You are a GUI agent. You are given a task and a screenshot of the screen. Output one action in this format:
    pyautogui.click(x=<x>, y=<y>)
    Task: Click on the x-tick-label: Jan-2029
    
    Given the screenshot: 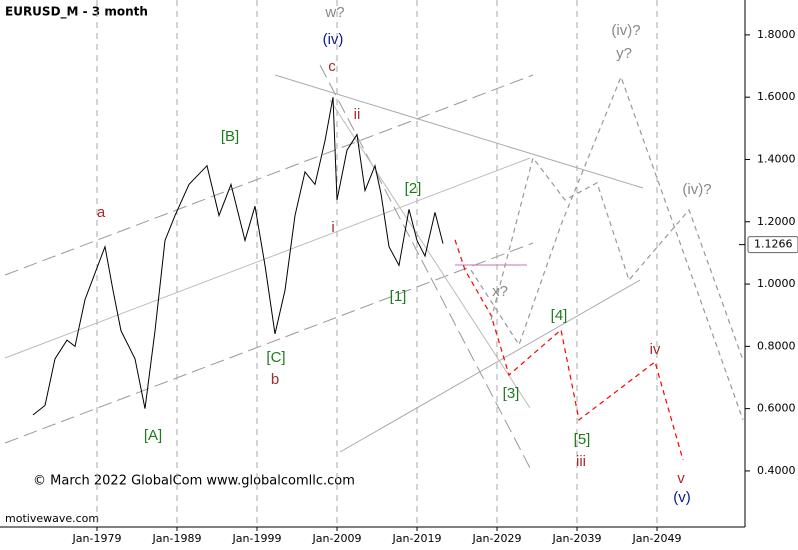 What is the action you would take?
    pyautogui.click(x=497, y=538)
    